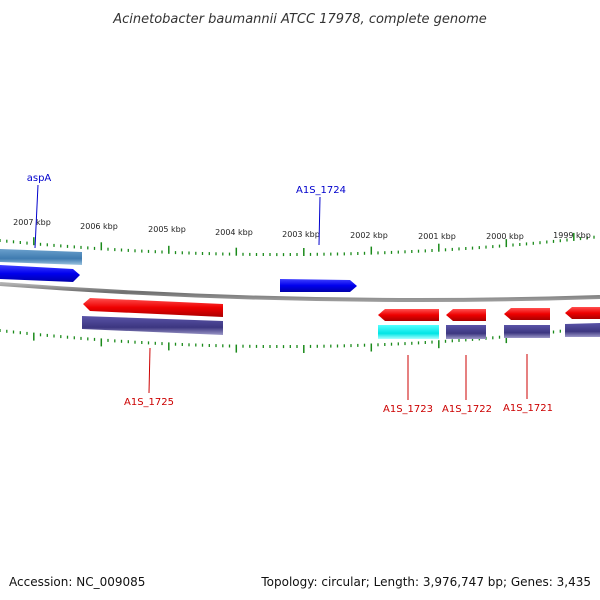 Image resolution: width=600 pixels, height=600 pixels. Describe the element at coordinates (77, 582) in the screenshot. I see `accession-text: Accession: NC_009085` at that location.